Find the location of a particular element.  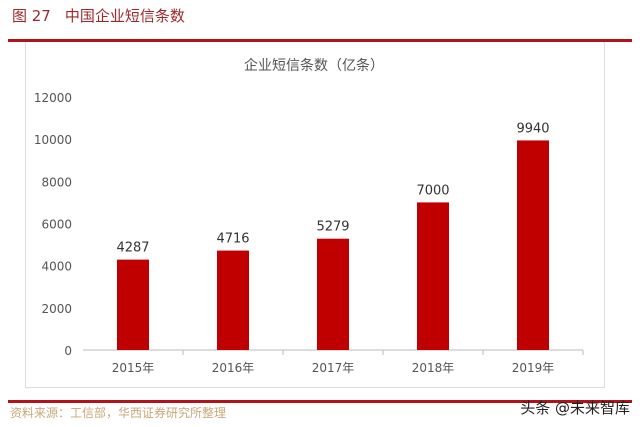

x-tick-label: 2017年 is located at coordinates (333, 368).